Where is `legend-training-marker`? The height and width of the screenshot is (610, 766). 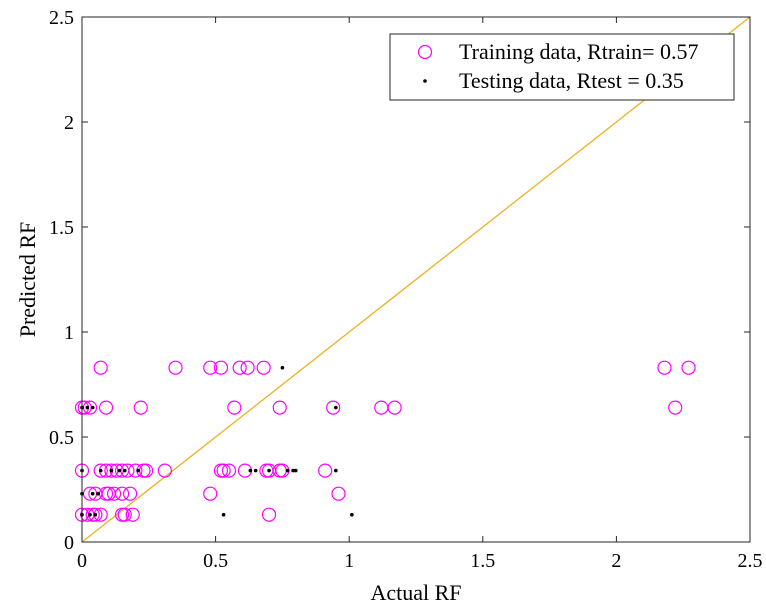 legend-training-marker is located at coordinates (425, 52).